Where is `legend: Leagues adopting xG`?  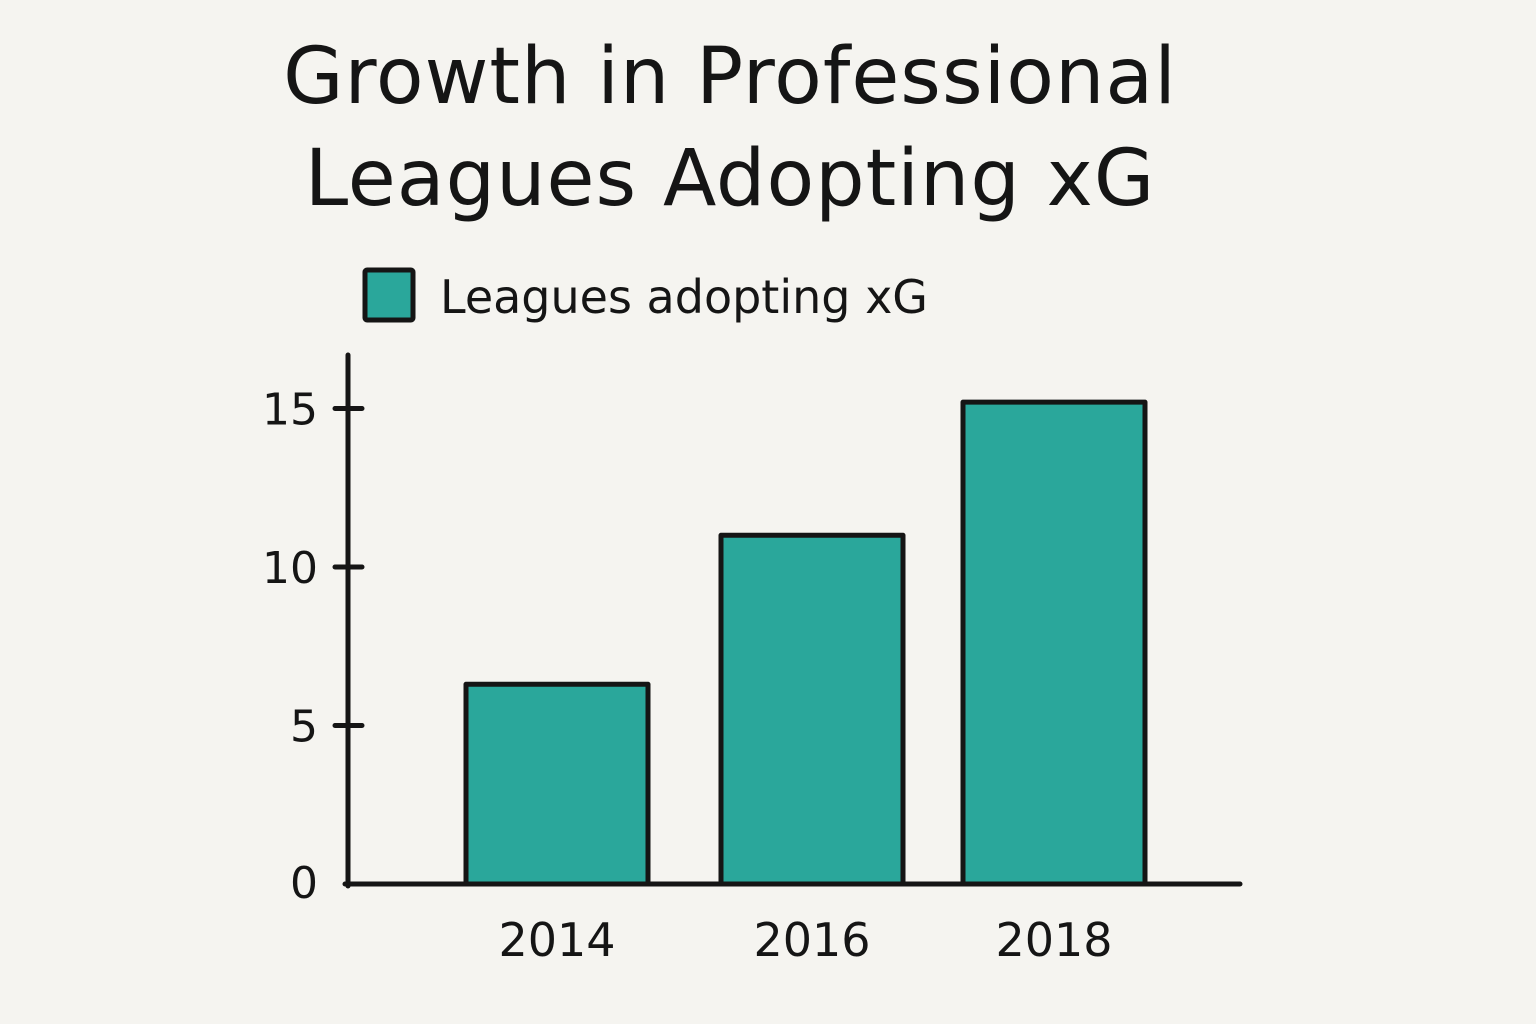
legend: Leagues adopting xG is located at coordinates (645, 295).